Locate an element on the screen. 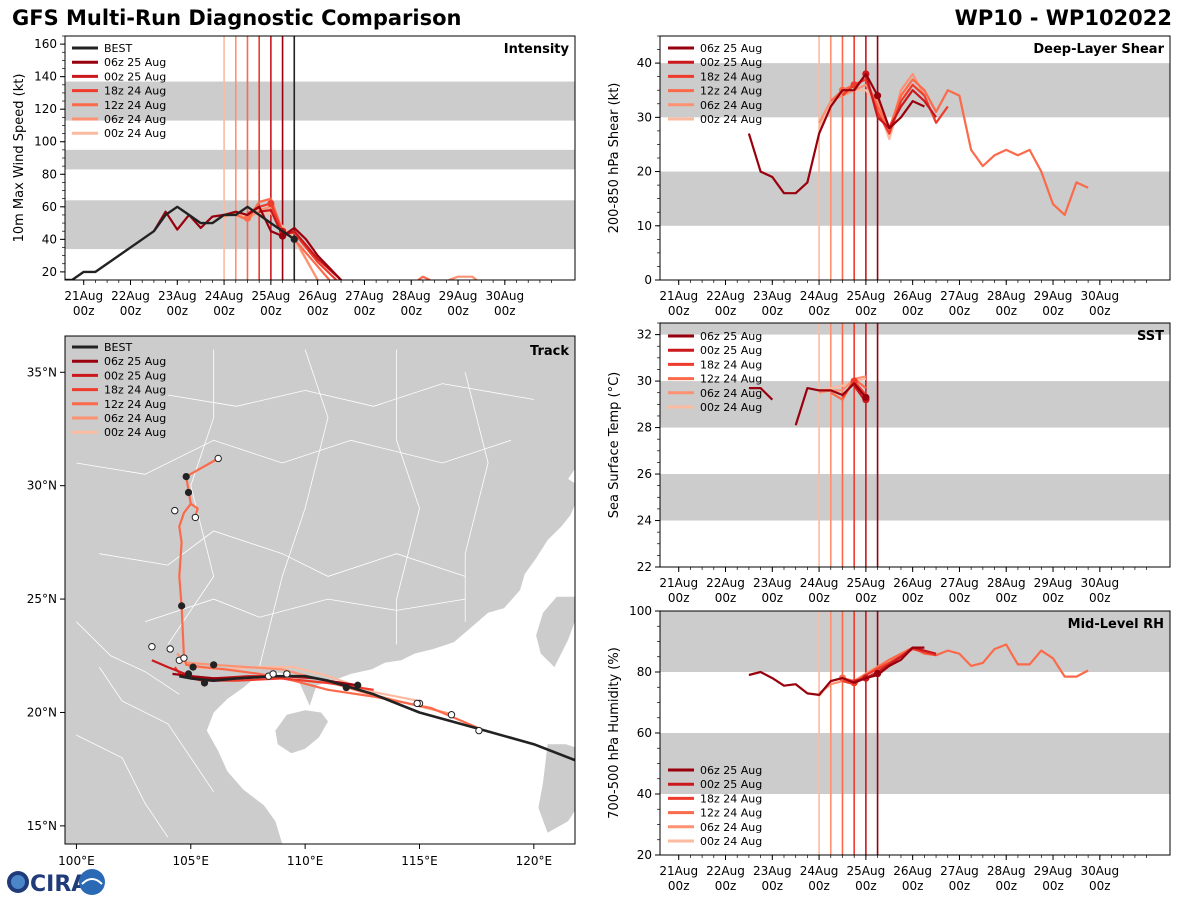 This screenshot has height=900, width=1200. track-ytick-label: 20°N is located at coordinates (42, 712).